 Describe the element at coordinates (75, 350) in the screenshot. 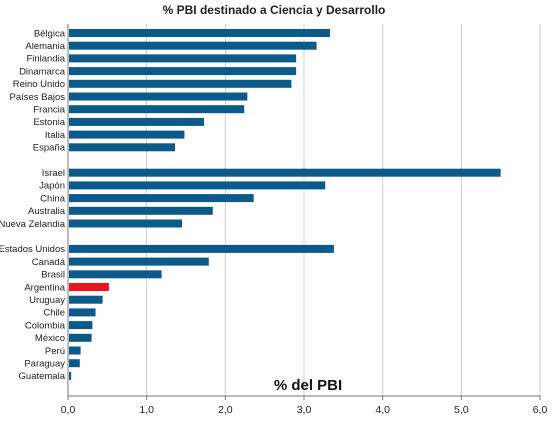

I see `bar-peru` at that location.